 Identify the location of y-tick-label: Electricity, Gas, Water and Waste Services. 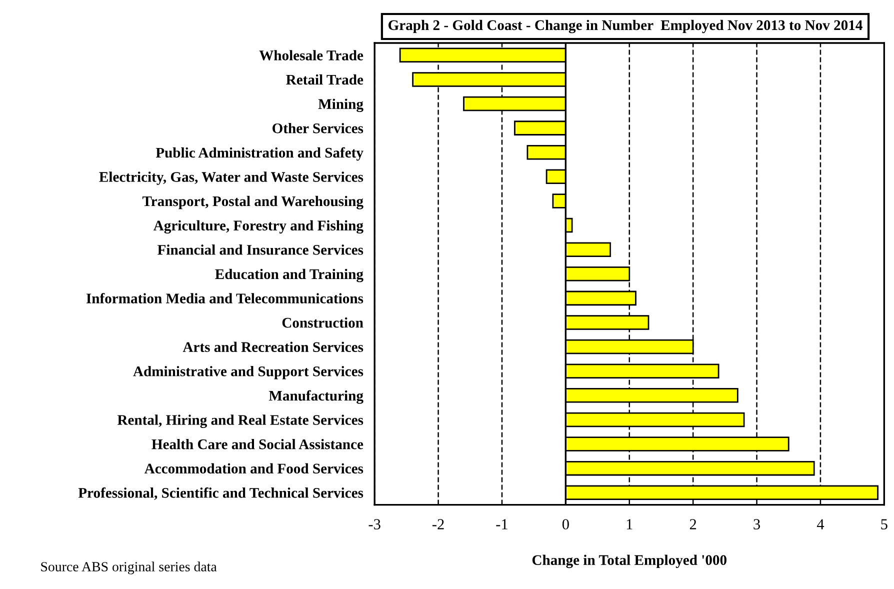
(231, 178).